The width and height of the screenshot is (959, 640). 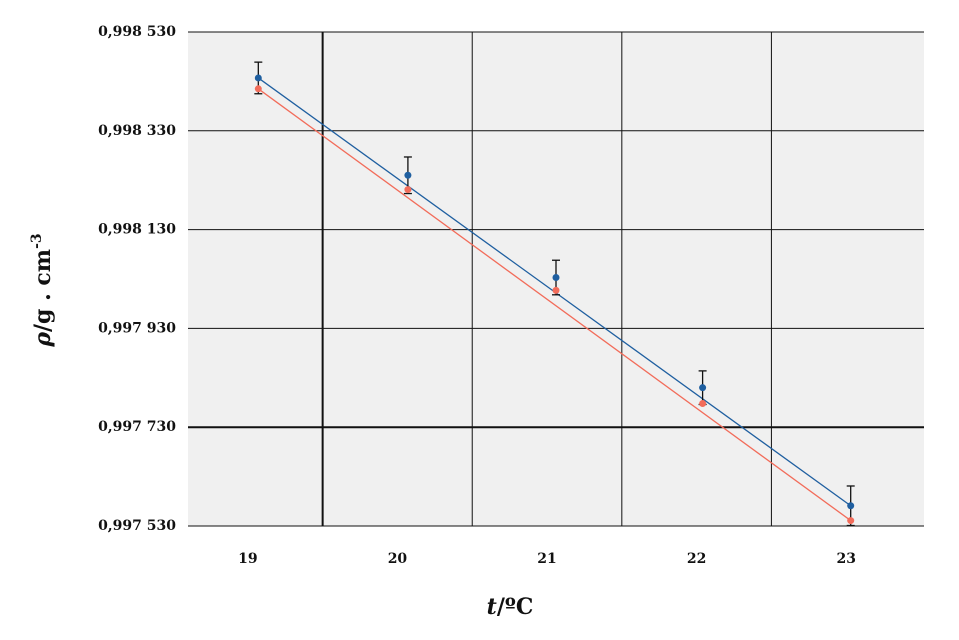 What do you see at coordinates (696, 559) in the screenshot?
I see `x-tick-label: 22` at bounding box center [696, 559].